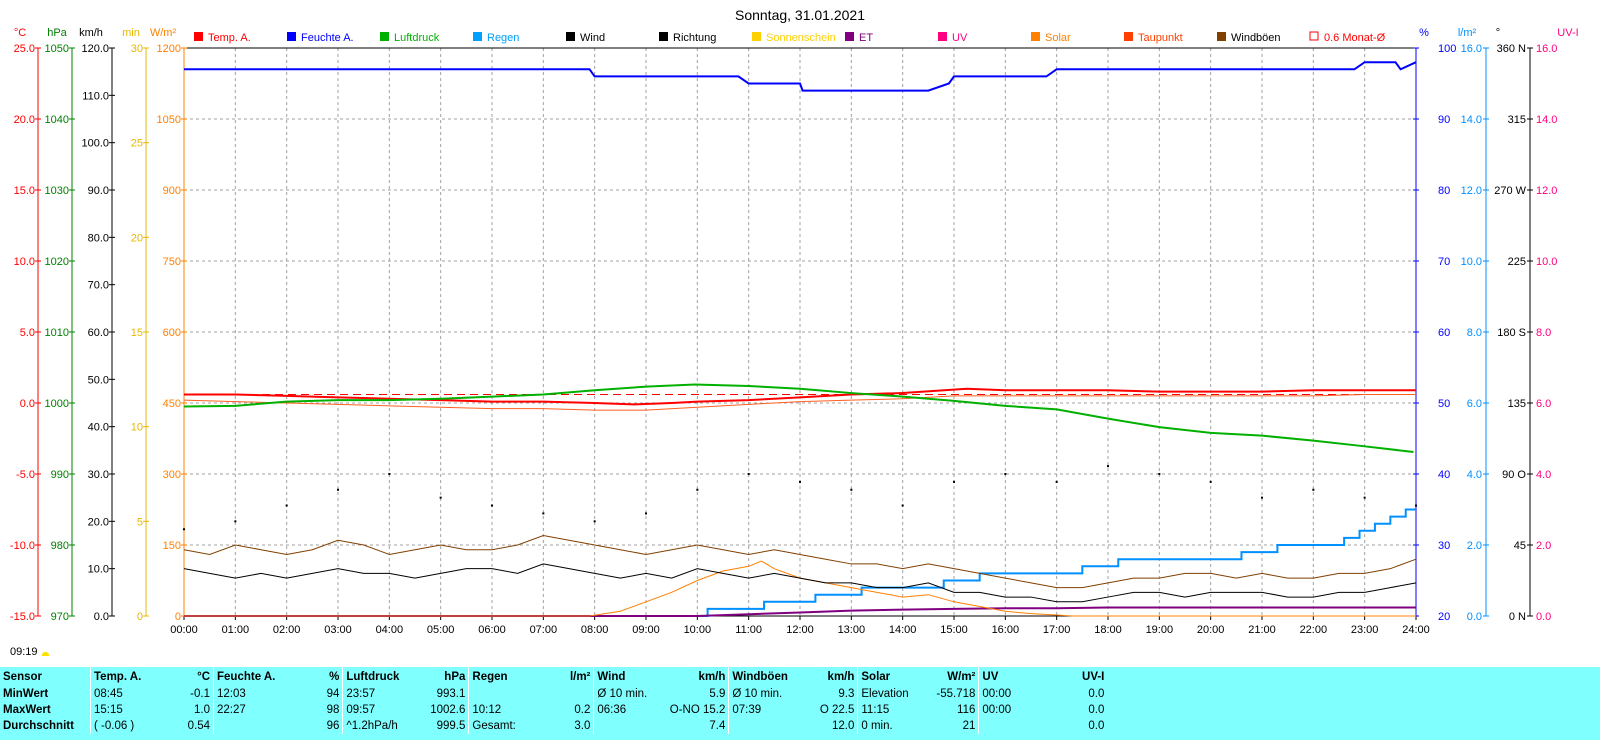 The image size is (1600, 740). What do you see at coordinates (246, 676) in the screenshot?
I see `col-sensor: Feuchte A.` at bounding box center [246, 676].